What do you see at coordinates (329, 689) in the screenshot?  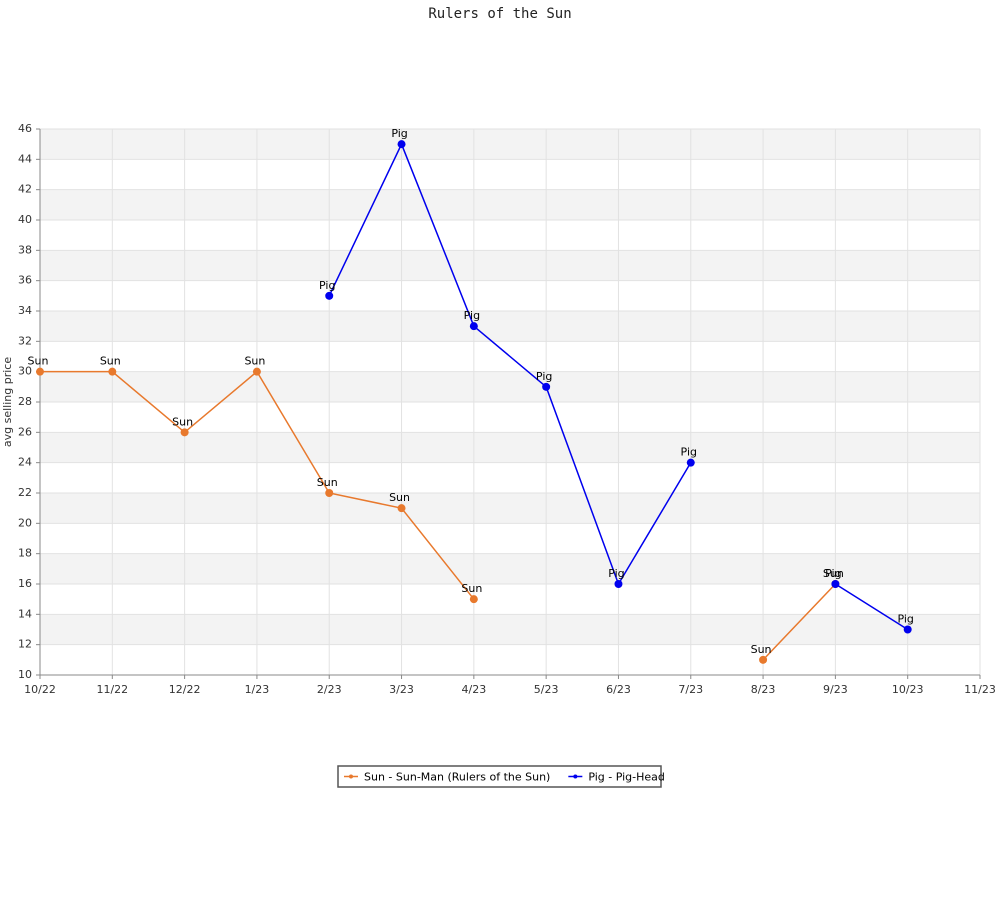 I see `x-tick-label: 2/23` at bounding box center [329, 689].